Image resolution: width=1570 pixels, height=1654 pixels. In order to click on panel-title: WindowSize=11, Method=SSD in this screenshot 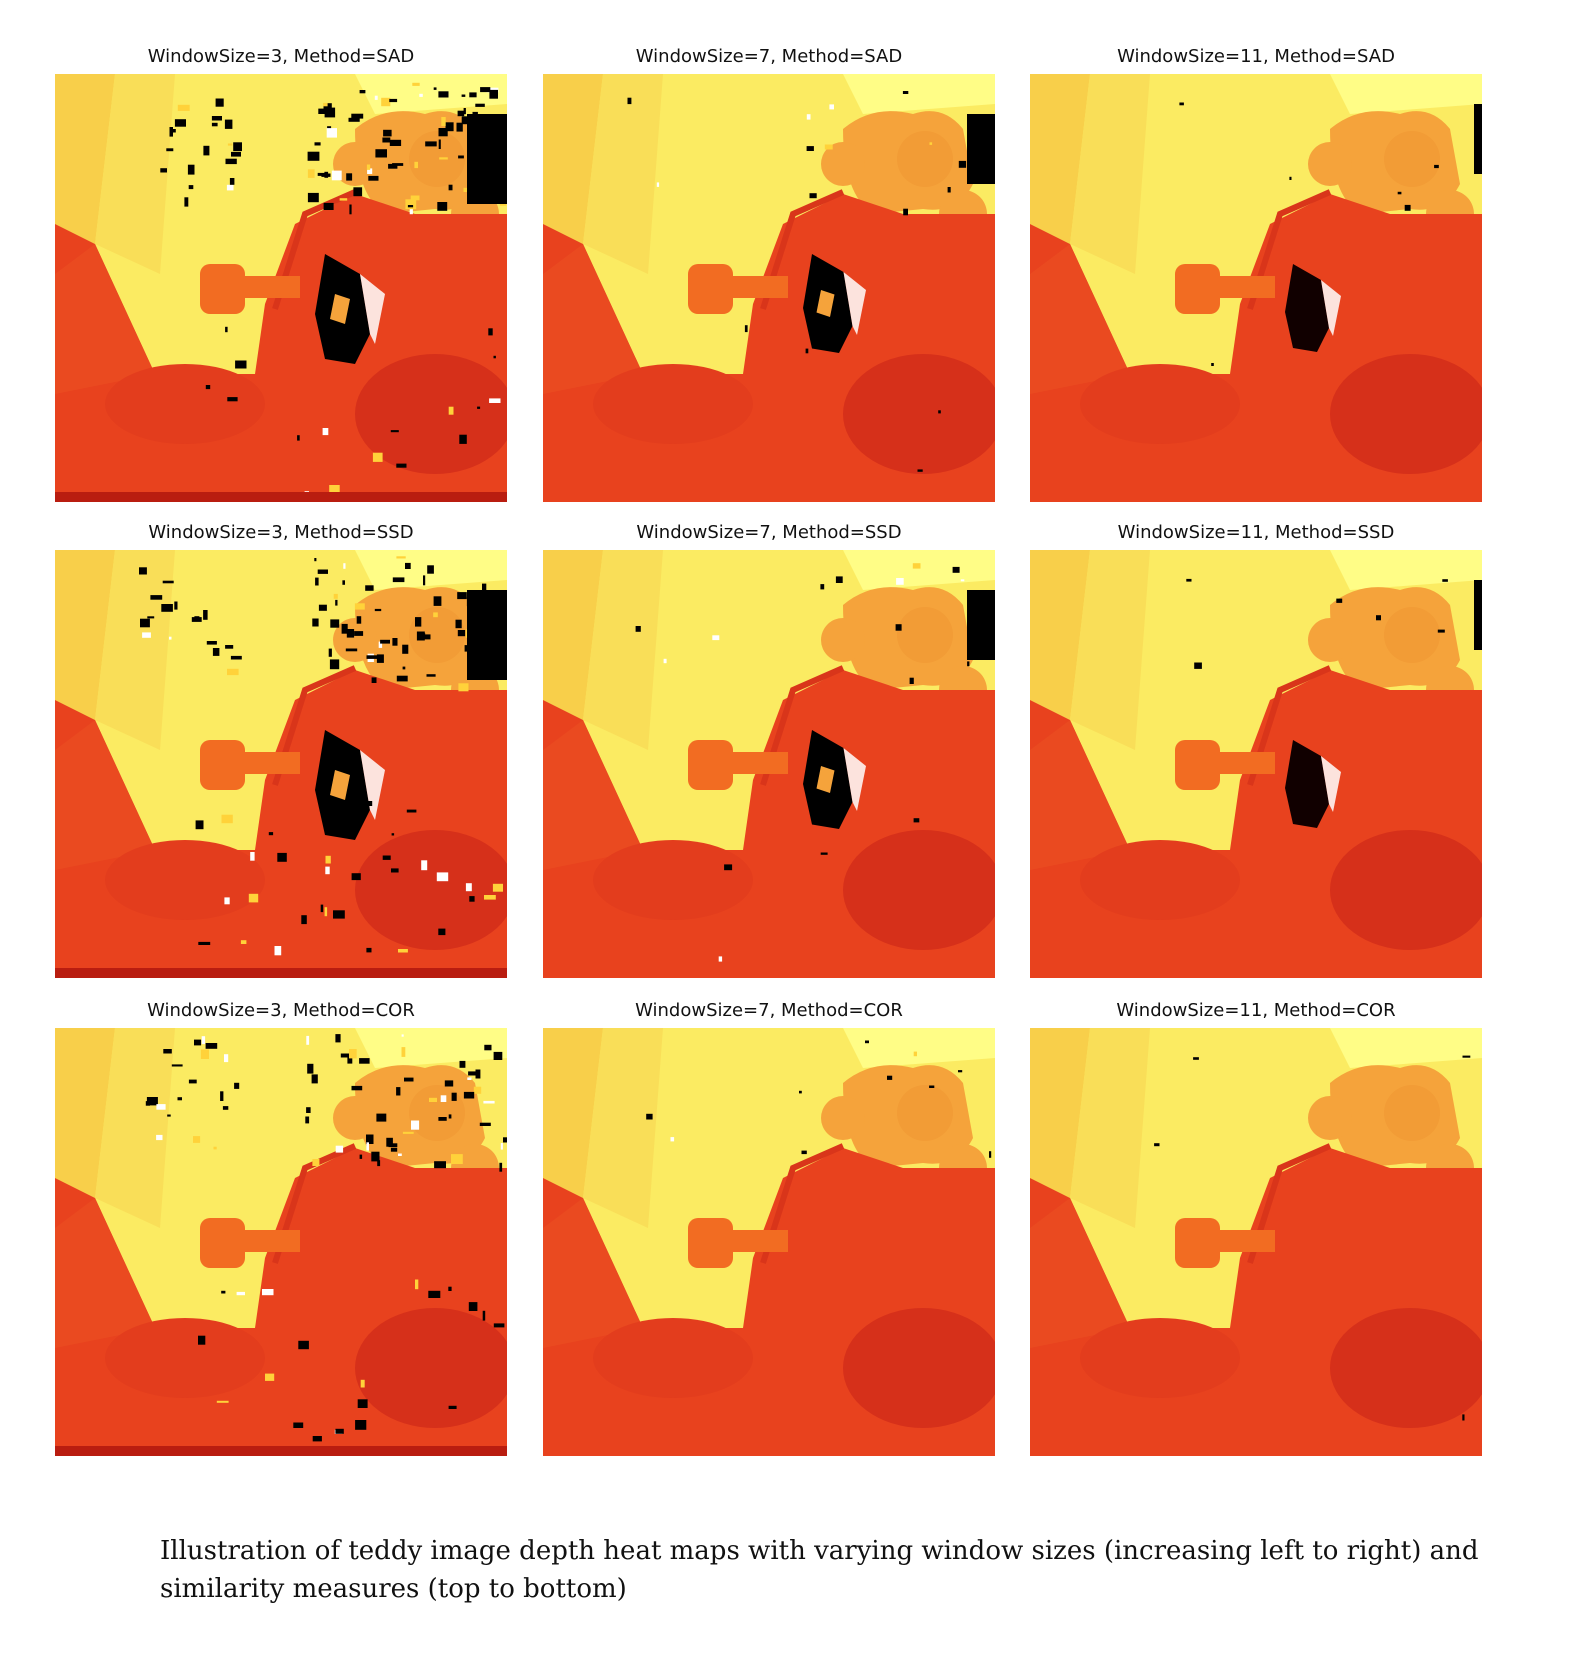, I will do `click(1256, 532)`.